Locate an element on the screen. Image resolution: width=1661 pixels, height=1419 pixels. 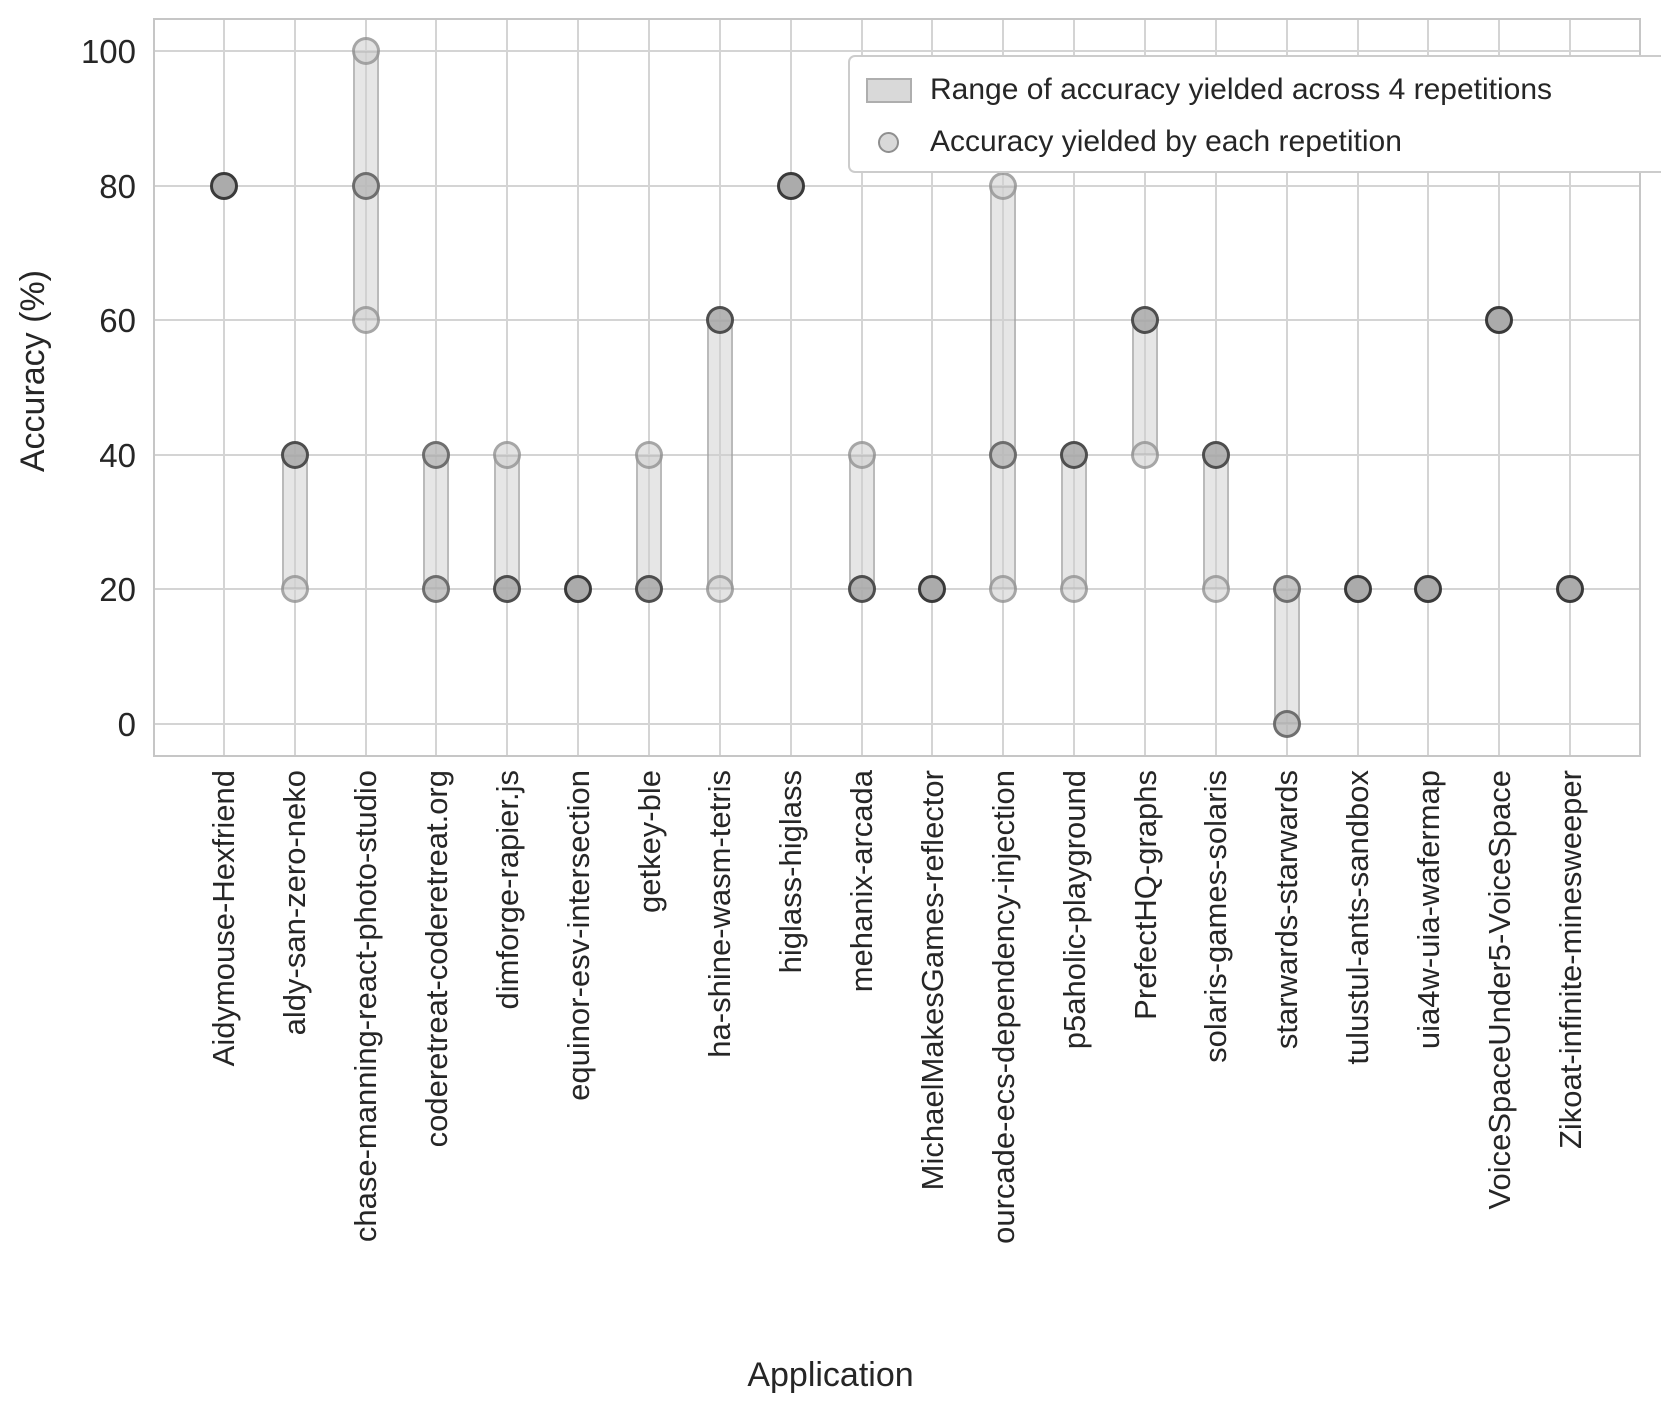
x-tick-label-text: aldy-san-zero-neko is located at coordinates (295, 903).